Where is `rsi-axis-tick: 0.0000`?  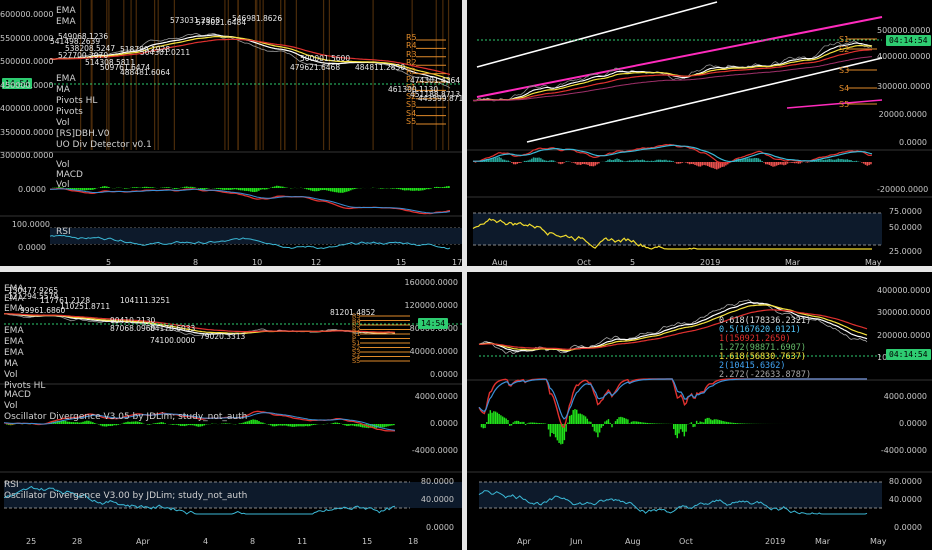 rsi-axis-tick: 0.0000 is located at coordinates (440, 527).